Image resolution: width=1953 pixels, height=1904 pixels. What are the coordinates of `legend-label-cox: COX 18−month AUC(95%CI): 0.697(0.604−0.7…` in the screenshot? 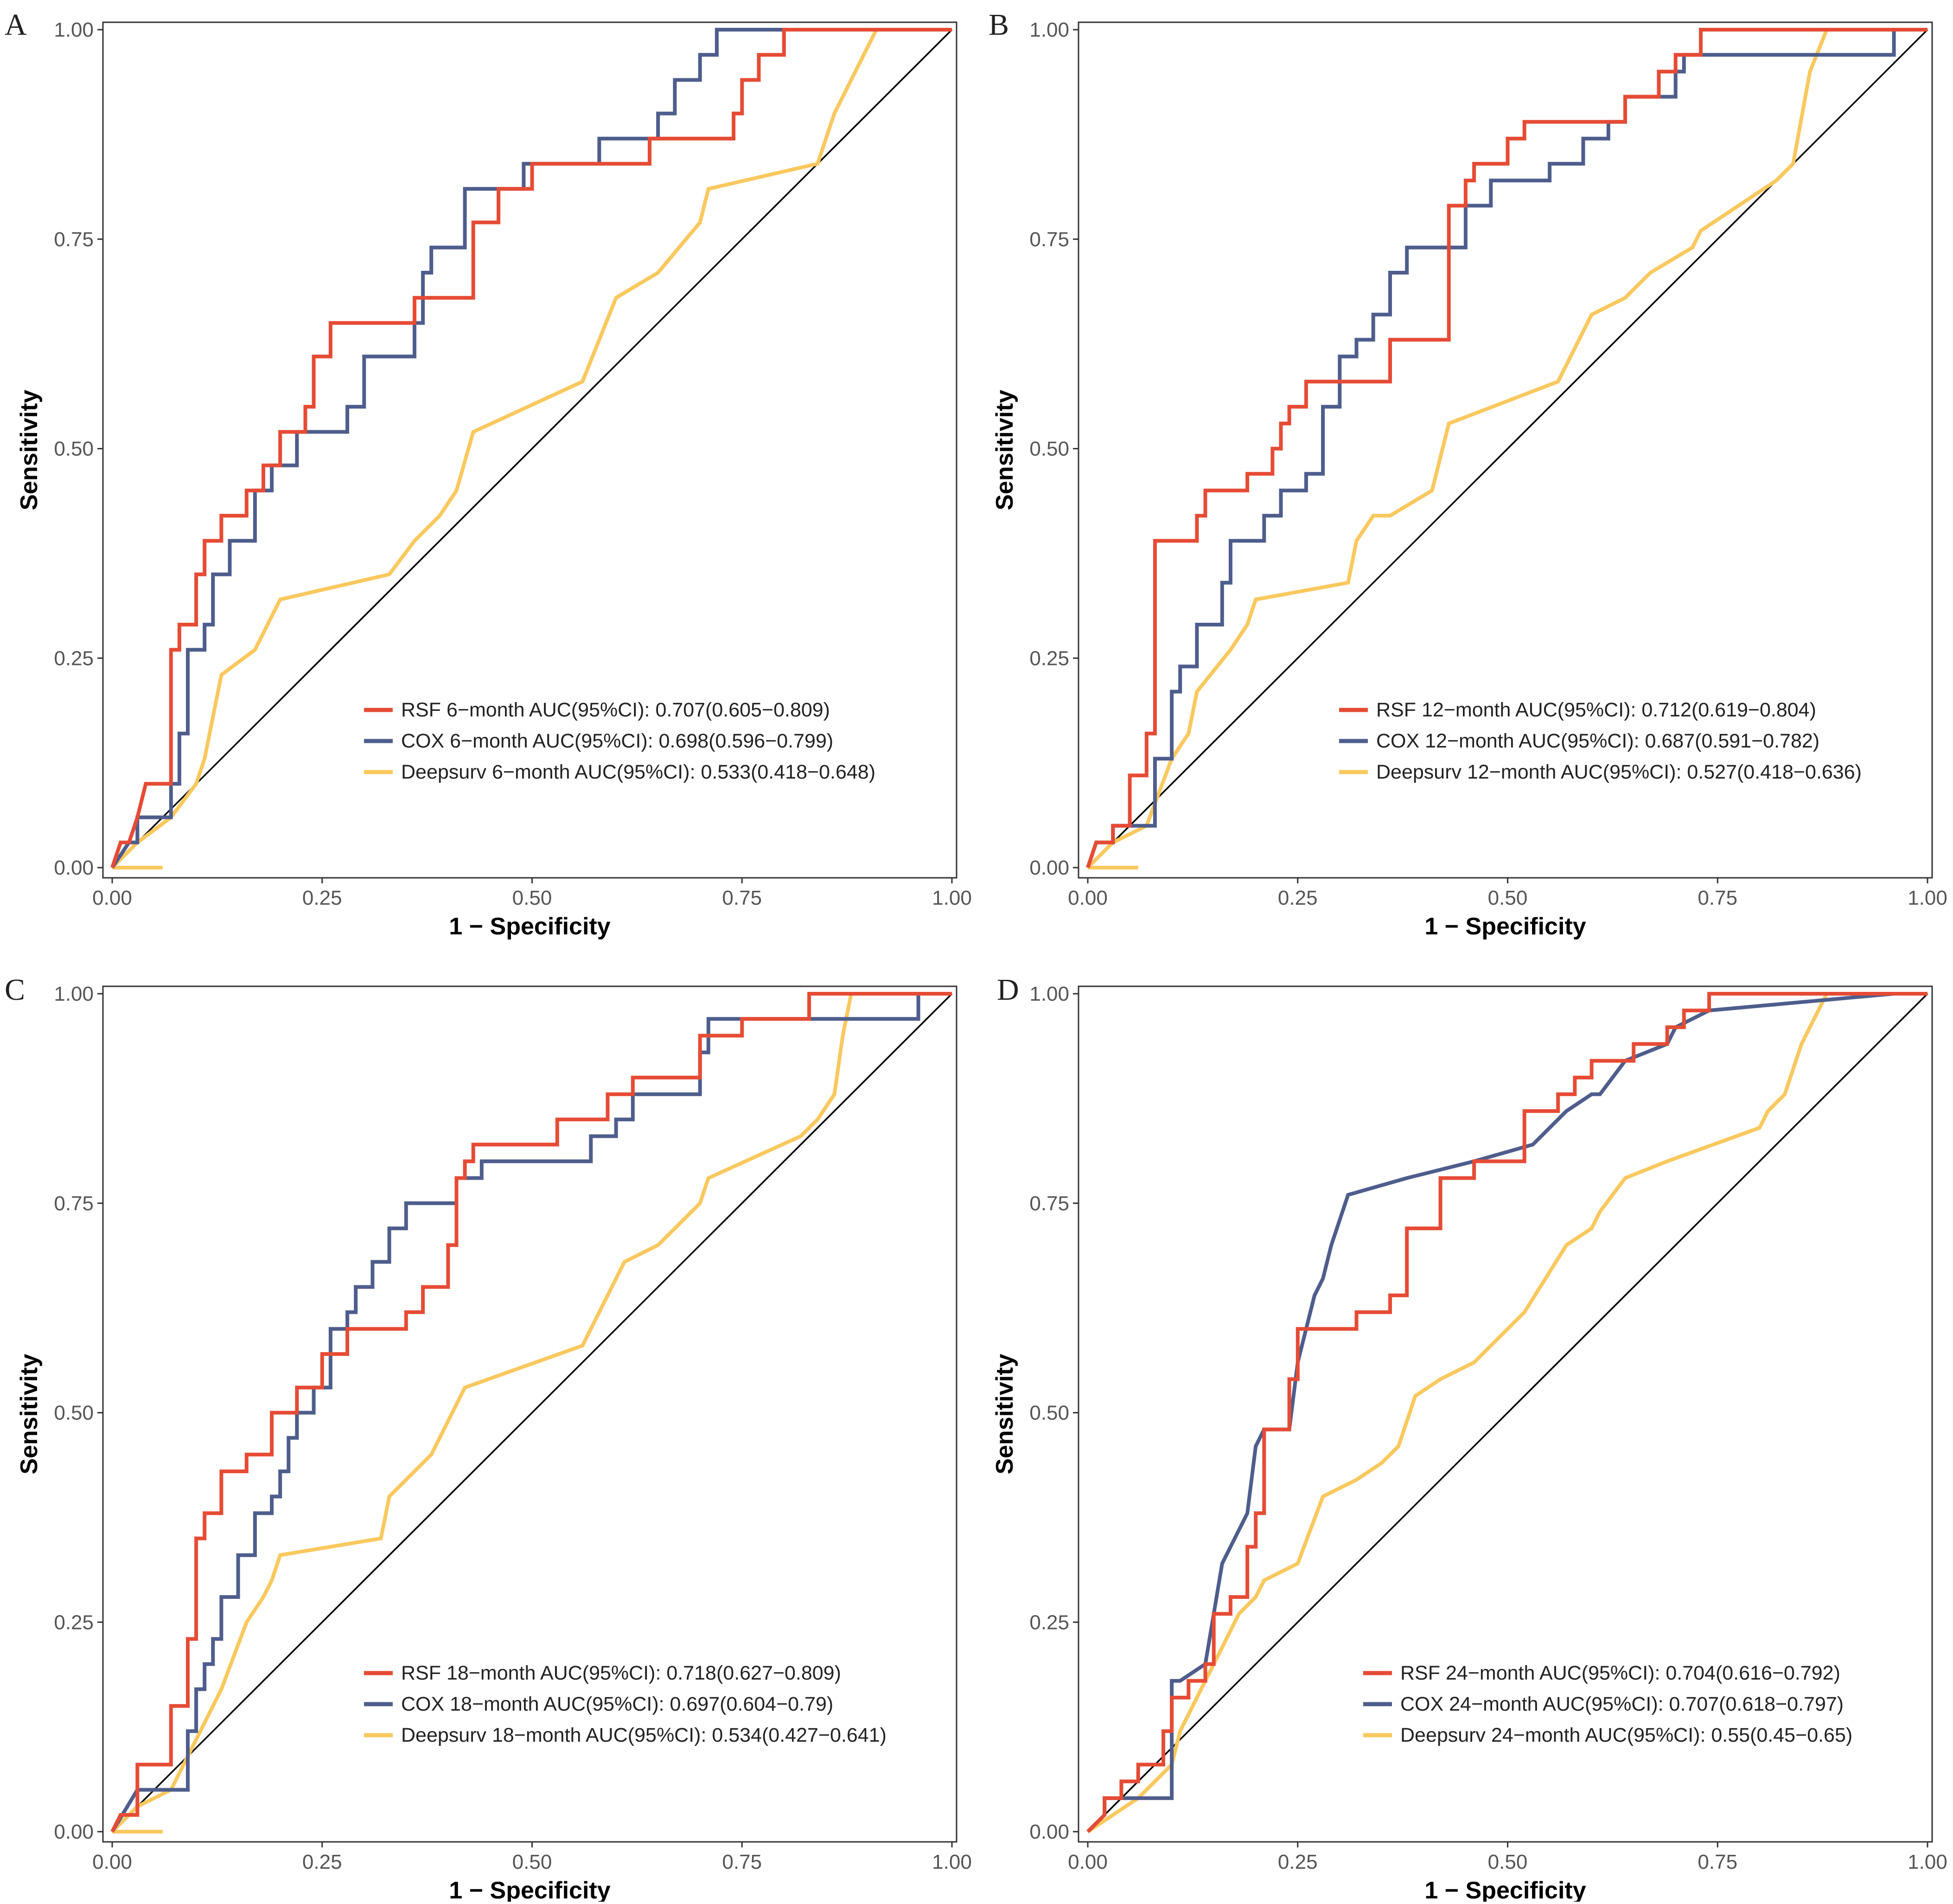 It's located at (617, 1704).